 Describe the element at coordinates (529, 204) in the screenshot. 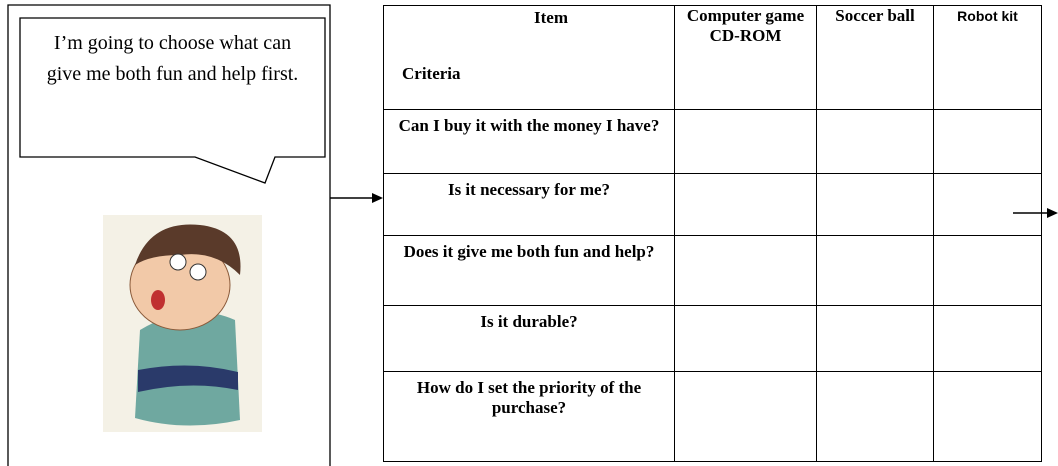

I see `criteria-cell: Is it necessary for me?` at that location.